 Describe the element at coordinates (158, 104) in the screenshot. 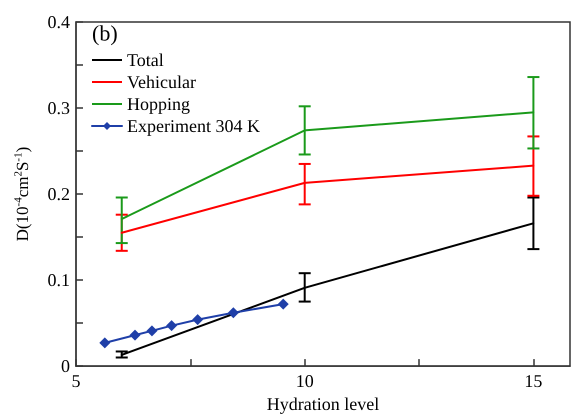

I see `legend-label: Hopping` at that location.